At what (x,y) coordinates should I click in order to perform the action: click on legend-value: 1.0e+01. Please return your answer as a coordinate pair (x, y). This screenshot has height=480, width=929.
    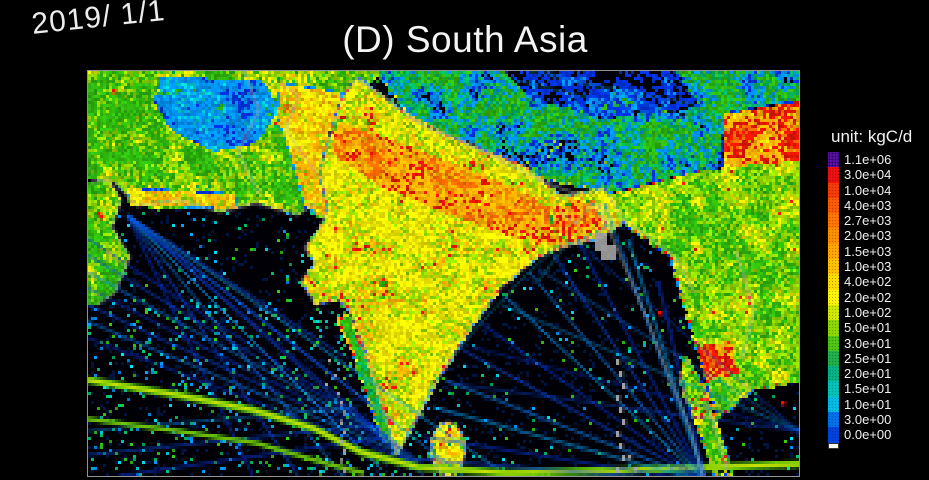
    Looking at the image, I should click on (868, 404).